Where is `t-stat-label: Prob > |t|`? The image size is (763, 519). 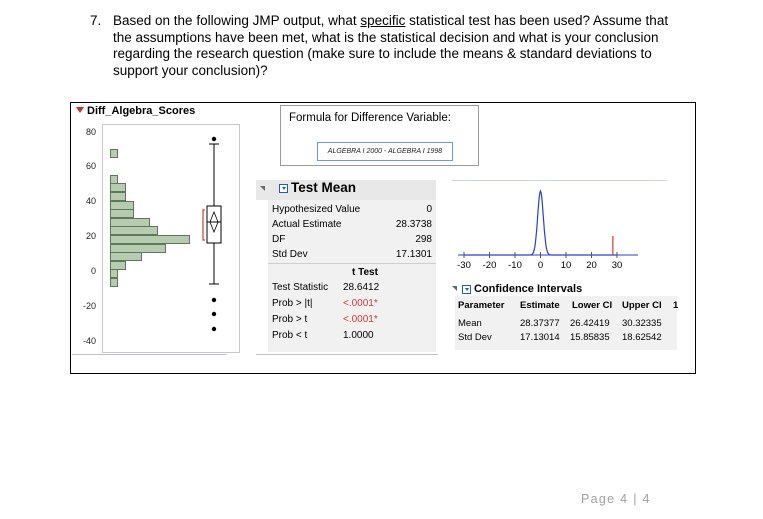
t-stat-label: Prob > |t| is located at coordinates (292, 303).